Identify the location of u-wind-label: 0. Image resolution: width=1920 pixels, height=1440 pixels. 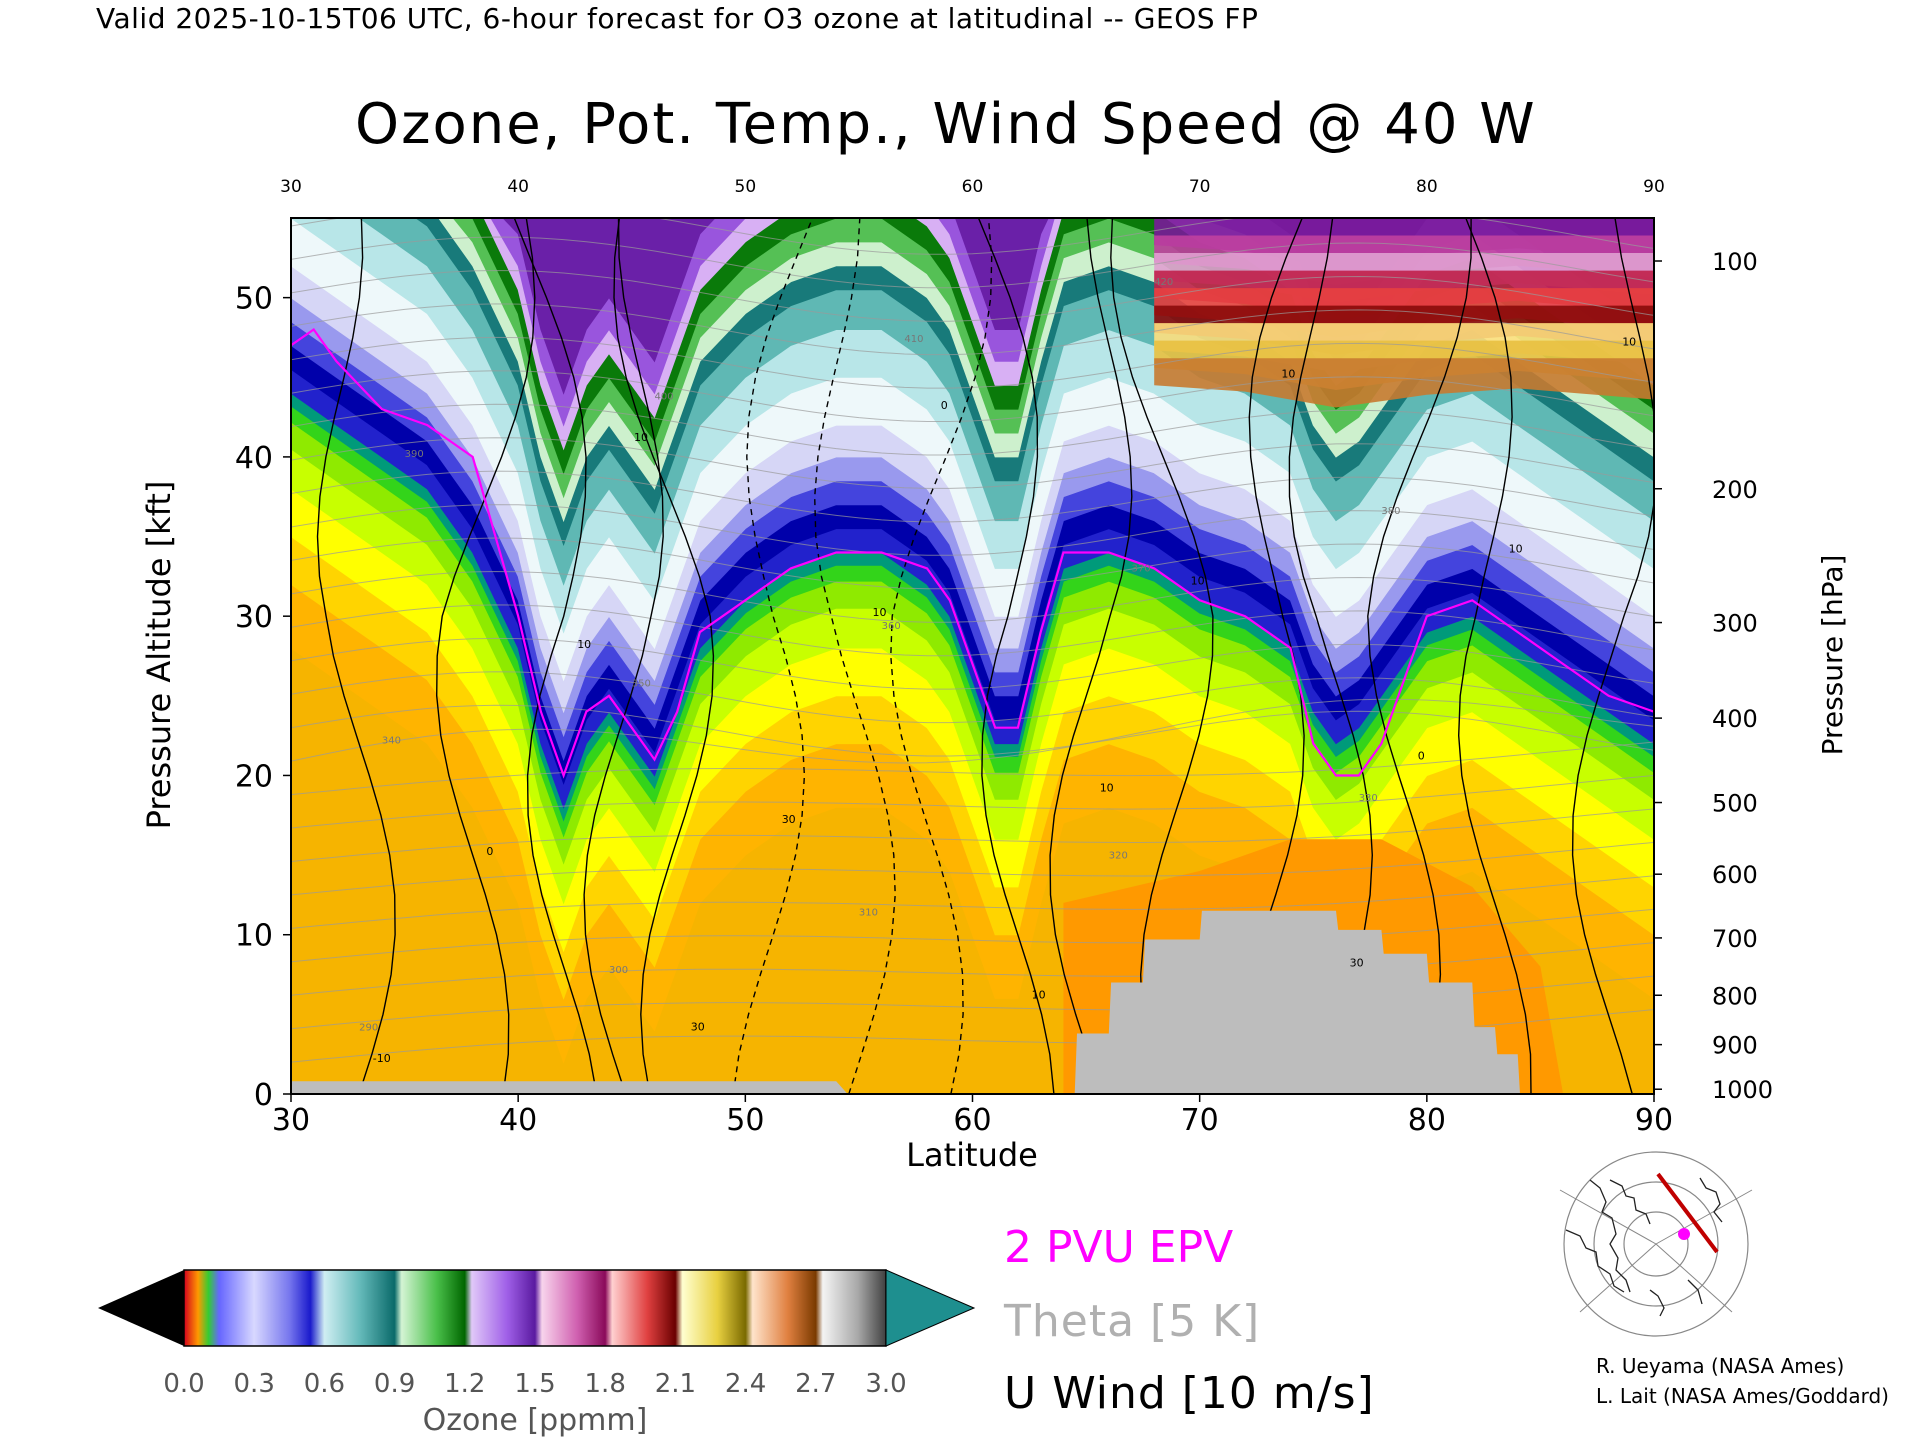
(944, 405).